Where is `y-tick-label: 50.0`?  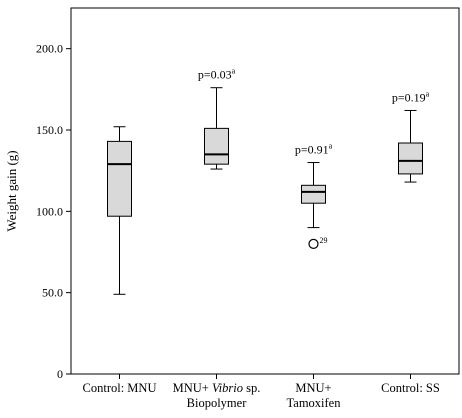
y-tick-label: 50.0 is located at coordinates (52, 293).